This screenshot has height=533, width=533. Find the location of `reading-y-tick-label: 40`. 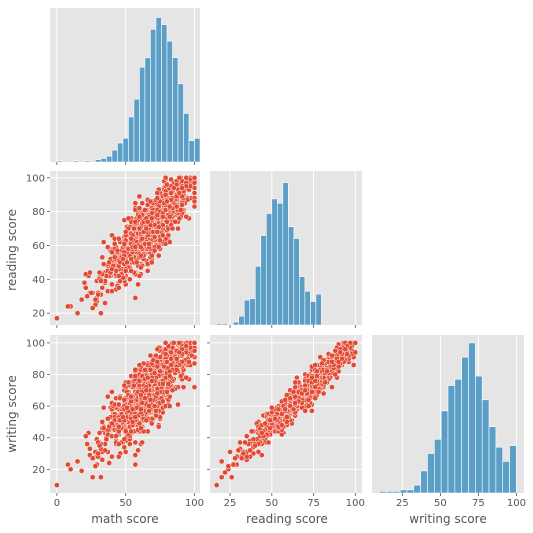

reading-y-tick-label: 40 is located at coordinates (38, 280).